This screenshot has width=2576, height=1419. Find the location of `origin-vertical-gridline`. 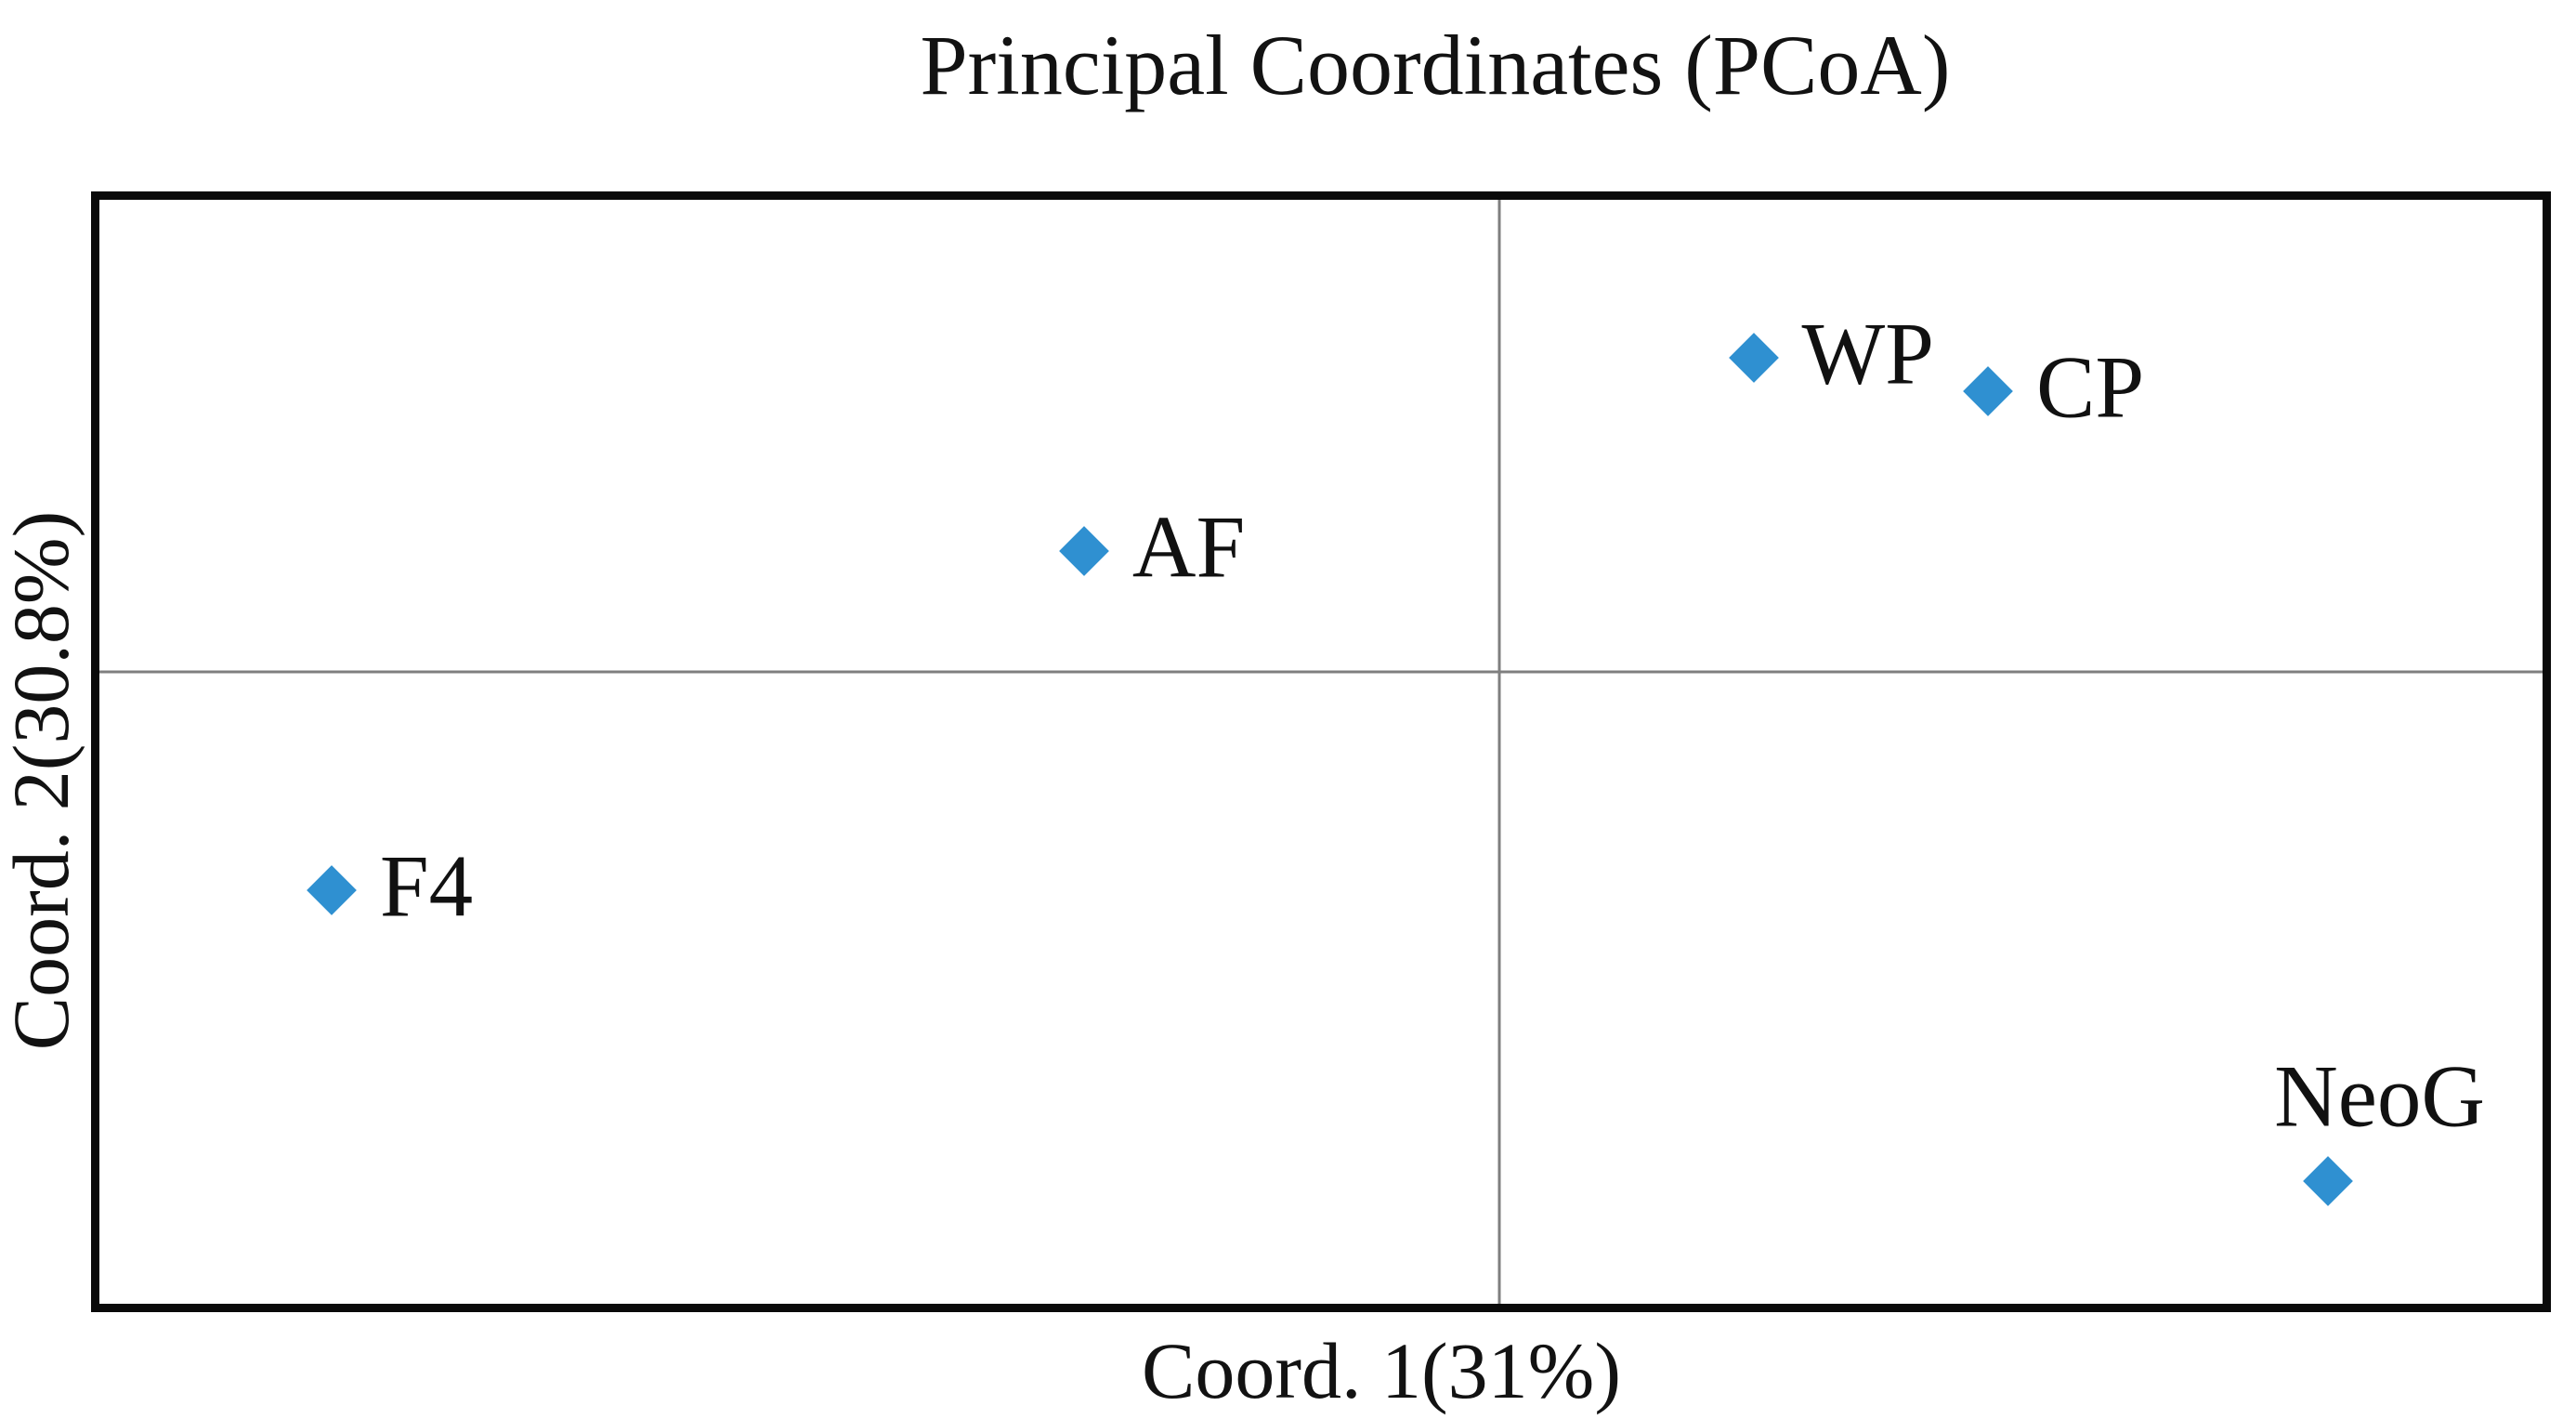

origin-vertical-gridline is located at coordinates (1499, 752).